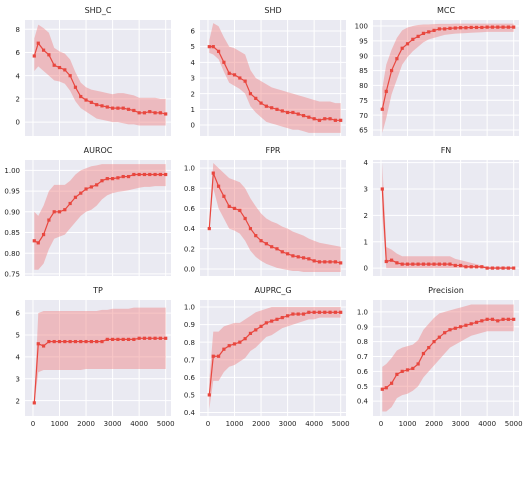  I want to click on y-tick-label: 85, so click(363, 71).